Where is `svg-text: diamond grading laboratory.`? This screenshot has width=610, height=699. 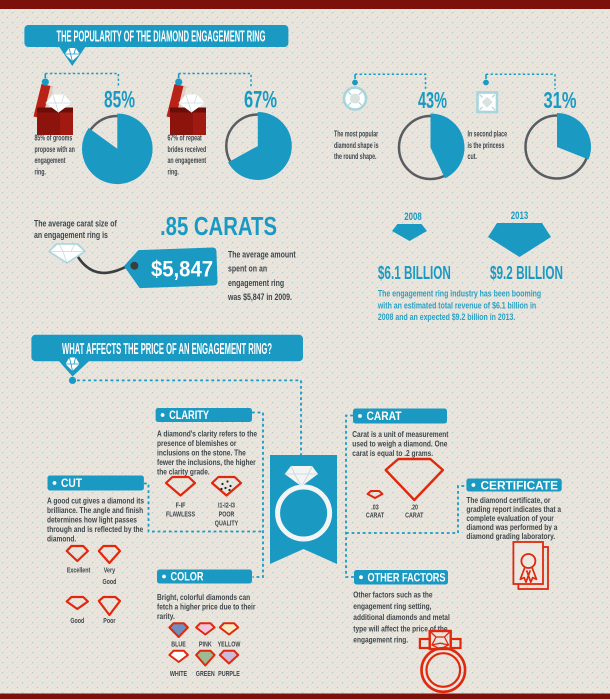 svg-text: diamond grading laboratory. is located at coordinates (510, 536).